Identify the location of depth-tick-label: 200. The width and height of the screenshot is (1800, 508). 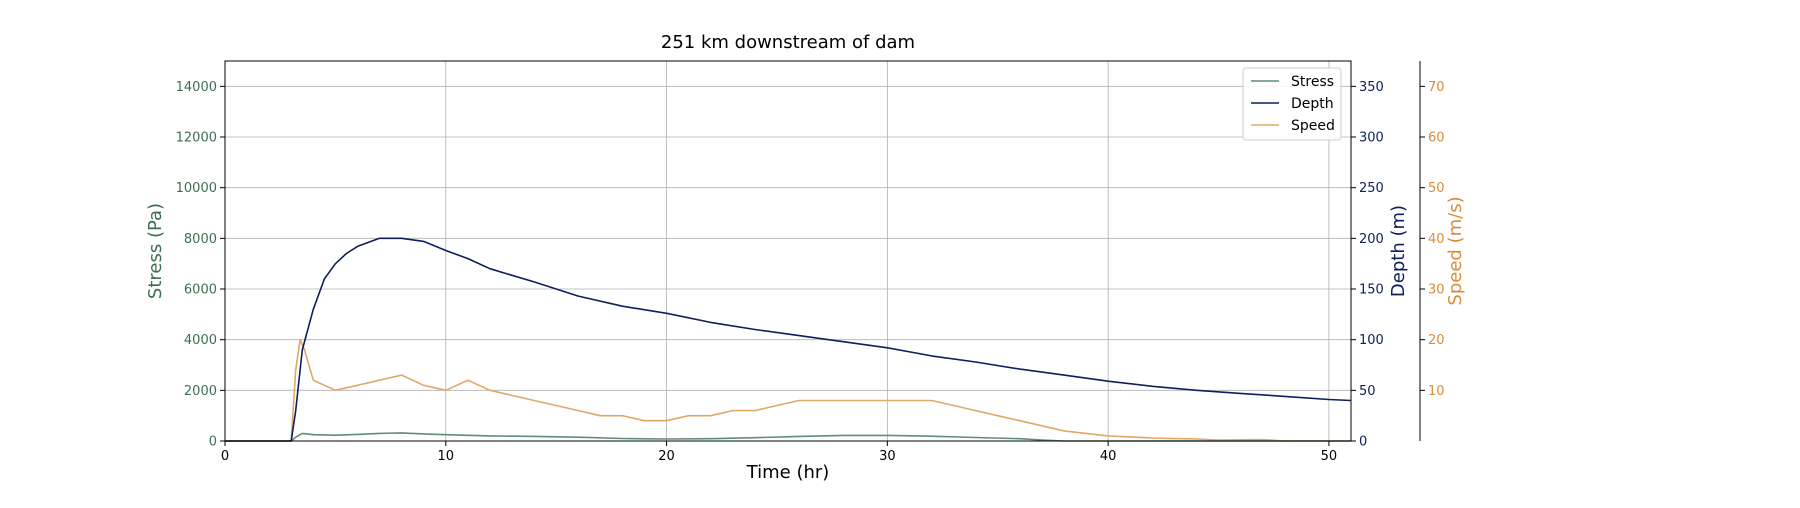
(1371, 239).